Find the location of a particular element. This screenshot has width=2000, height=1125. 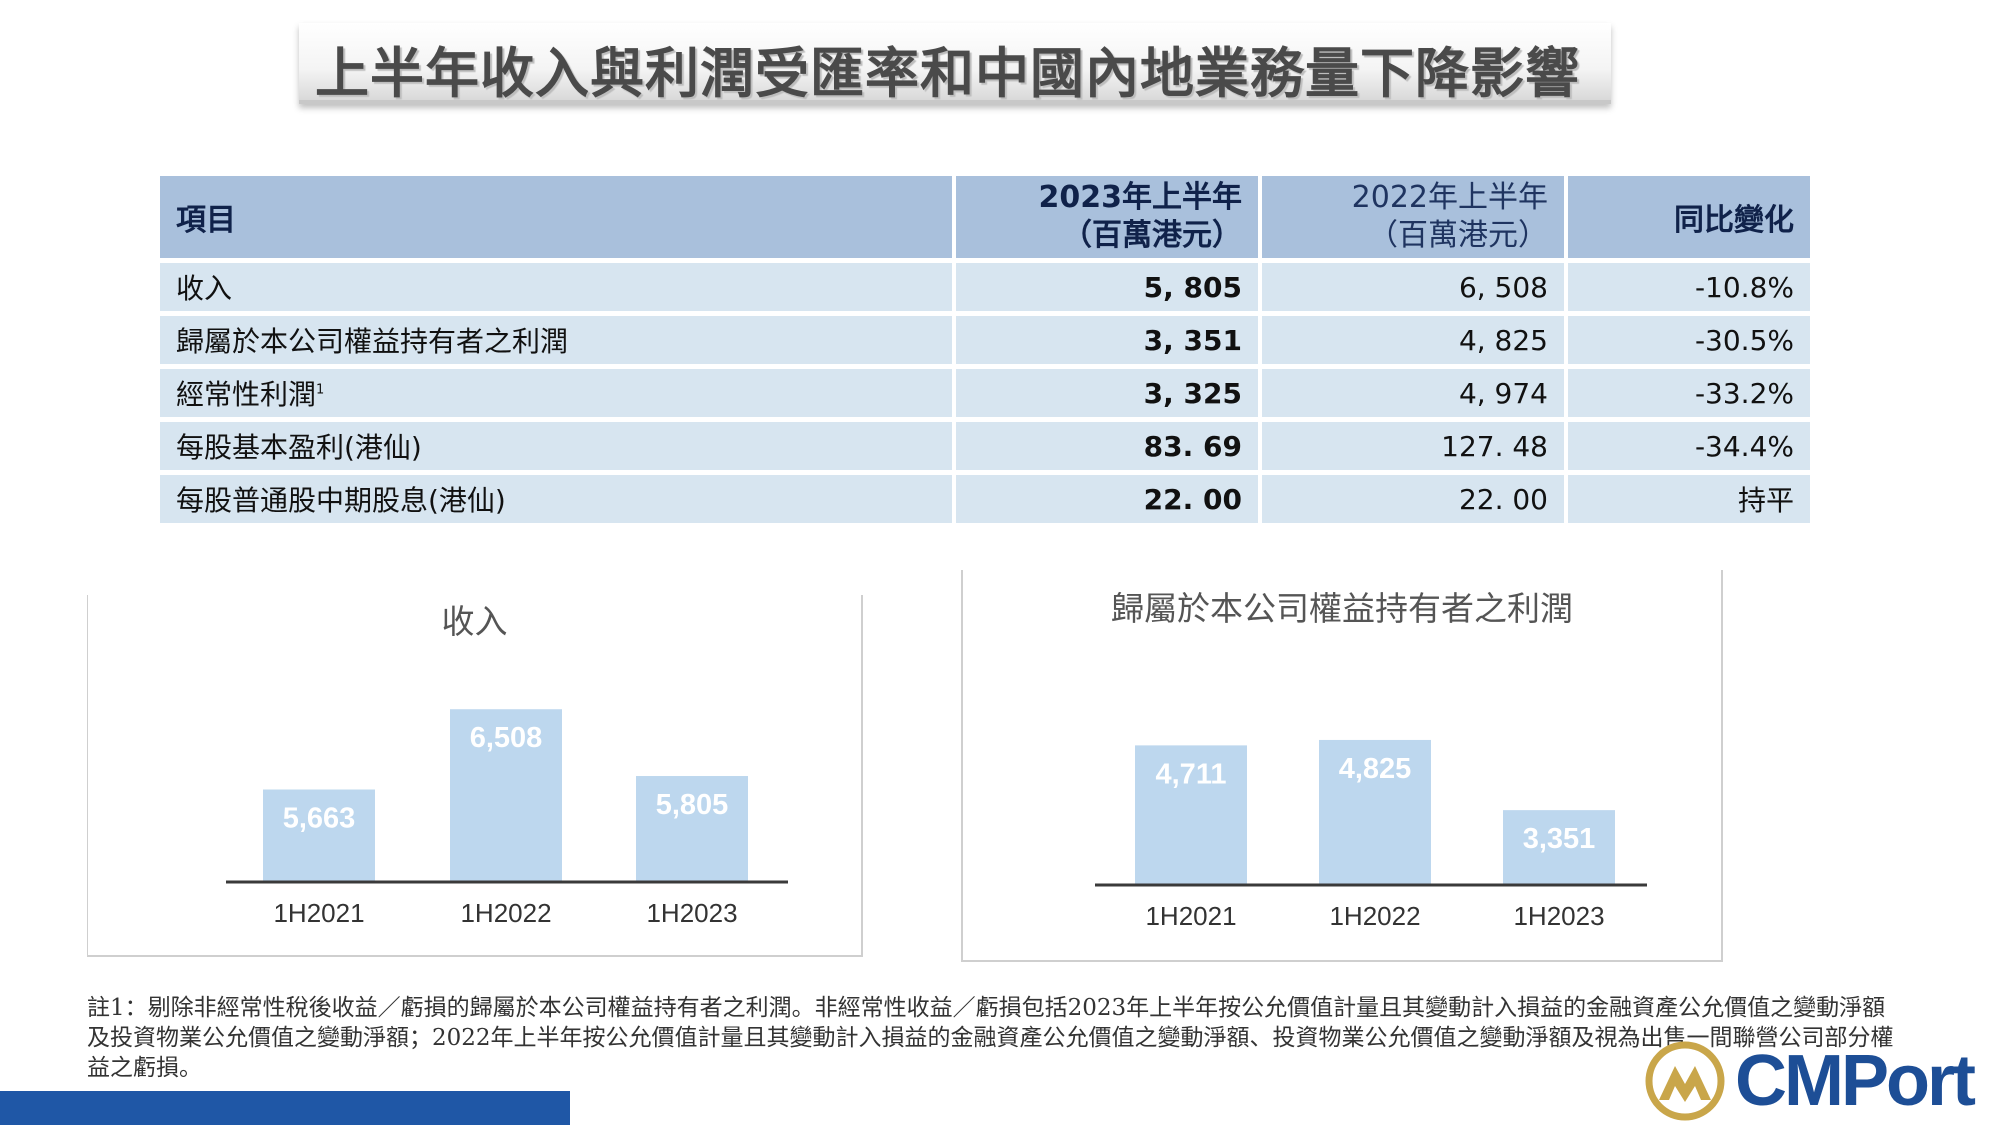

table-row: 每股普通股中期股息(港仙) 22. 00 22. 00 持平 is located at coordinates (985, 496).